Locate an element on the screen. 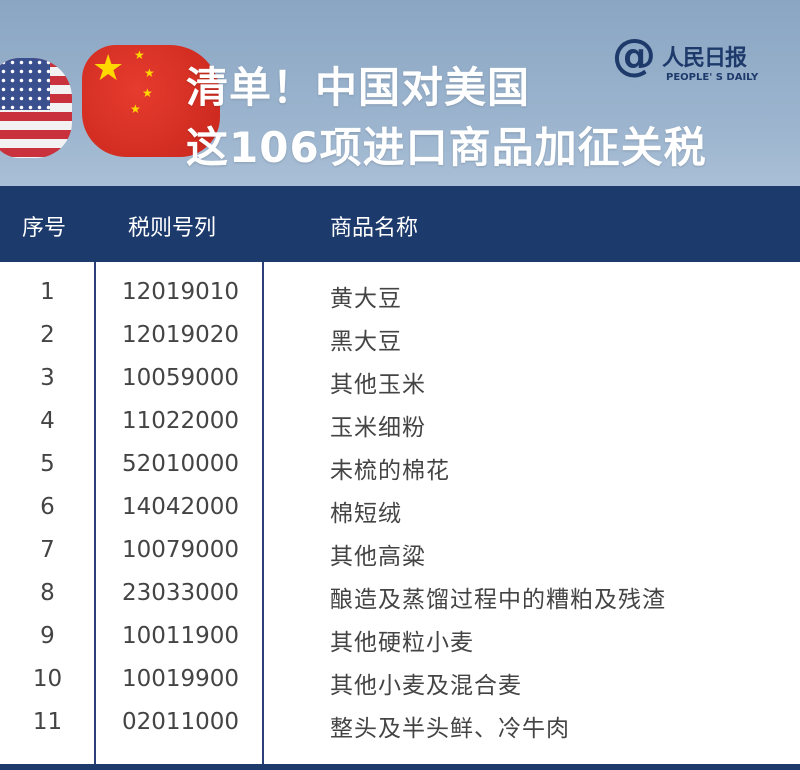 This screenshot has width=800, height=770. product-name: 酿造及蒸馏过程中的糟粕及残渣 is located at coordinates (498, 600).